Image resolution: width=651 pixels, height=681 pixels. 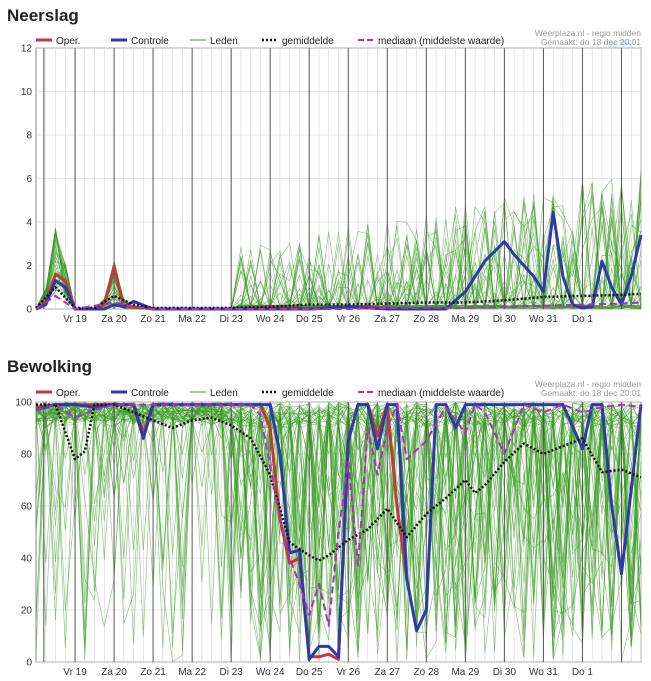 What do you see at coordinates (27, 611) in the screenshot?
I see `y-tick-label: 20` at bounding box center [27, 611].